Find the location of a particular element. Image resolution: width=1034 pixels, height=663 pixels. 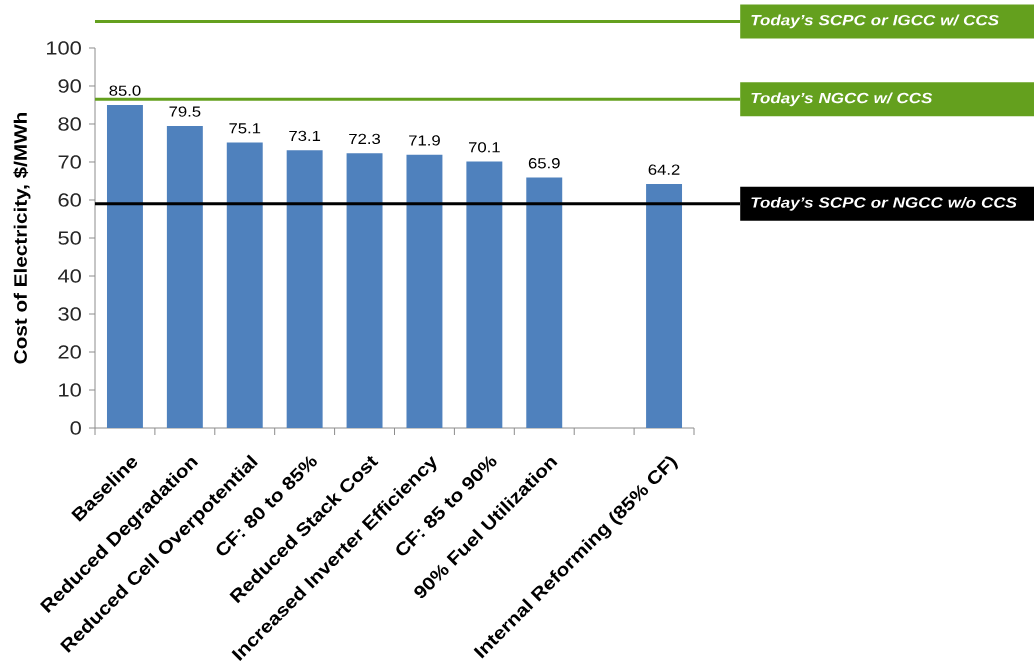

ref-line-label: Today’s SCPC or NGCC w/o CCS is located at coordinates (884, 203).